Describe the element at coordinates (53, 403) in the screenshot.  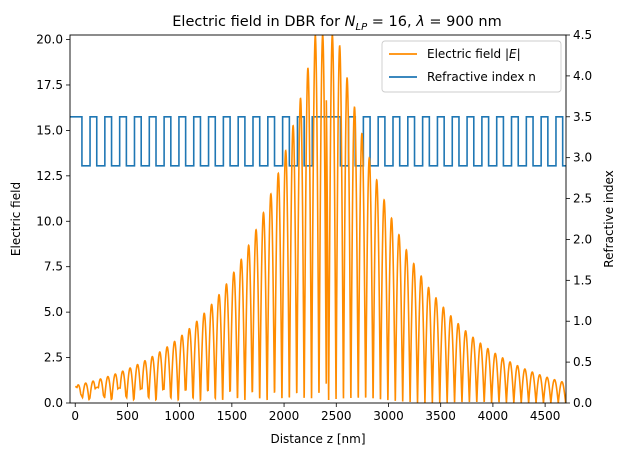
I see `left-y-tick-label: 0.0` at that location.